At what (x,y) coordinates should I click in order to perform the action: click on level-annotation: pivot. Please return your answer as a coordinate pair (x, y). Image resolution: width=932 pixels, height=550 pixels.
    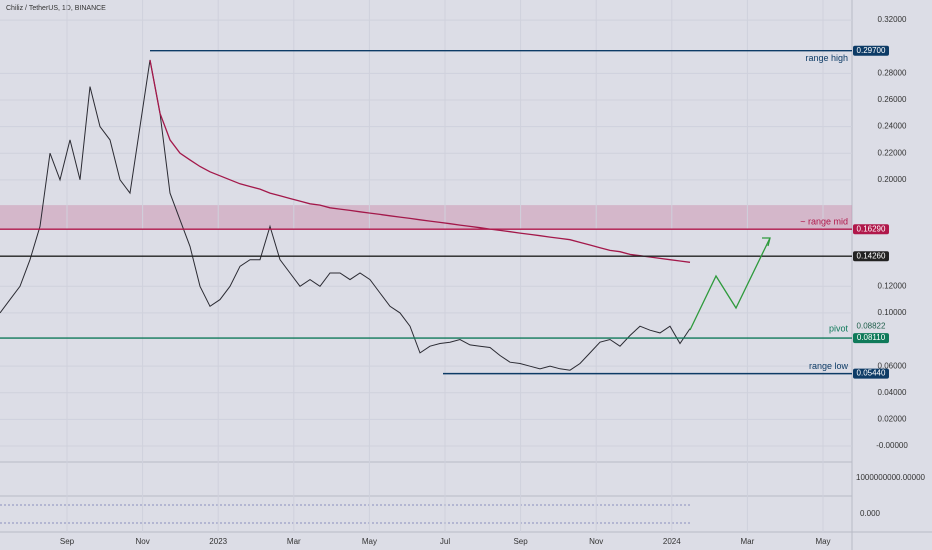
    Looking at the image, I should click on (839, 328).